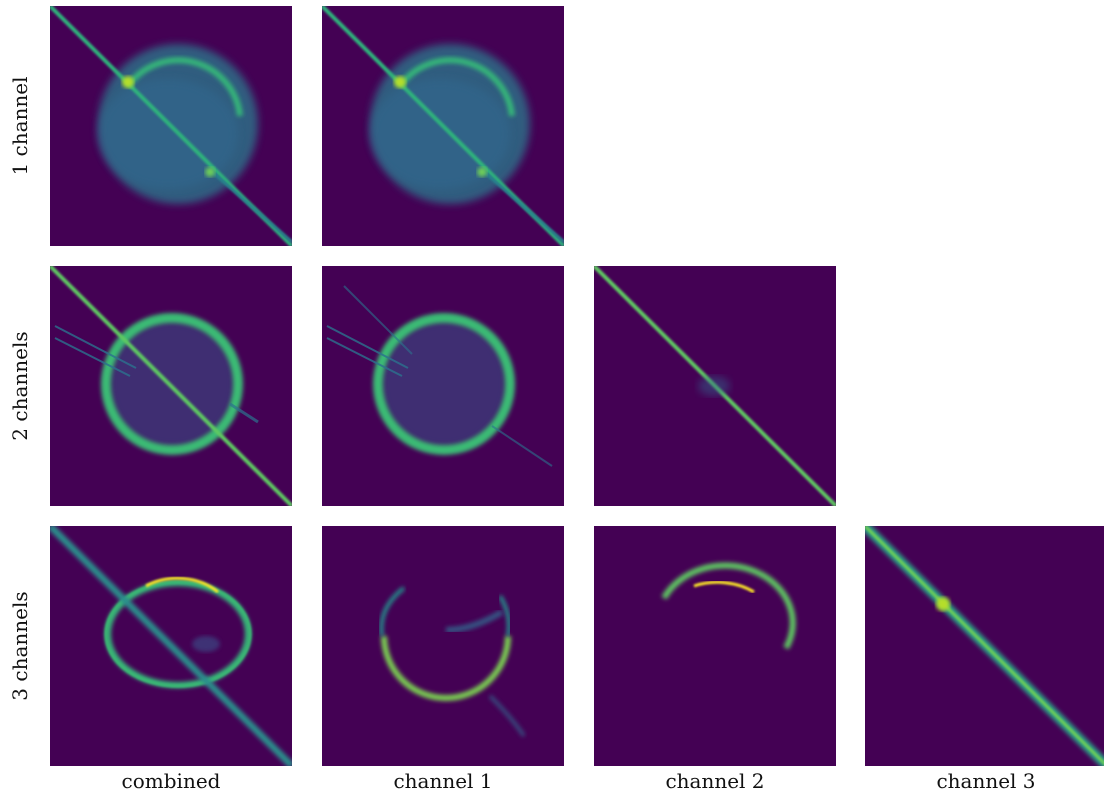 The image size is (1104, 804). Describe the element at coordinates (171, 781) in the screenshot. I see `column-label-combined: combined` at that location.